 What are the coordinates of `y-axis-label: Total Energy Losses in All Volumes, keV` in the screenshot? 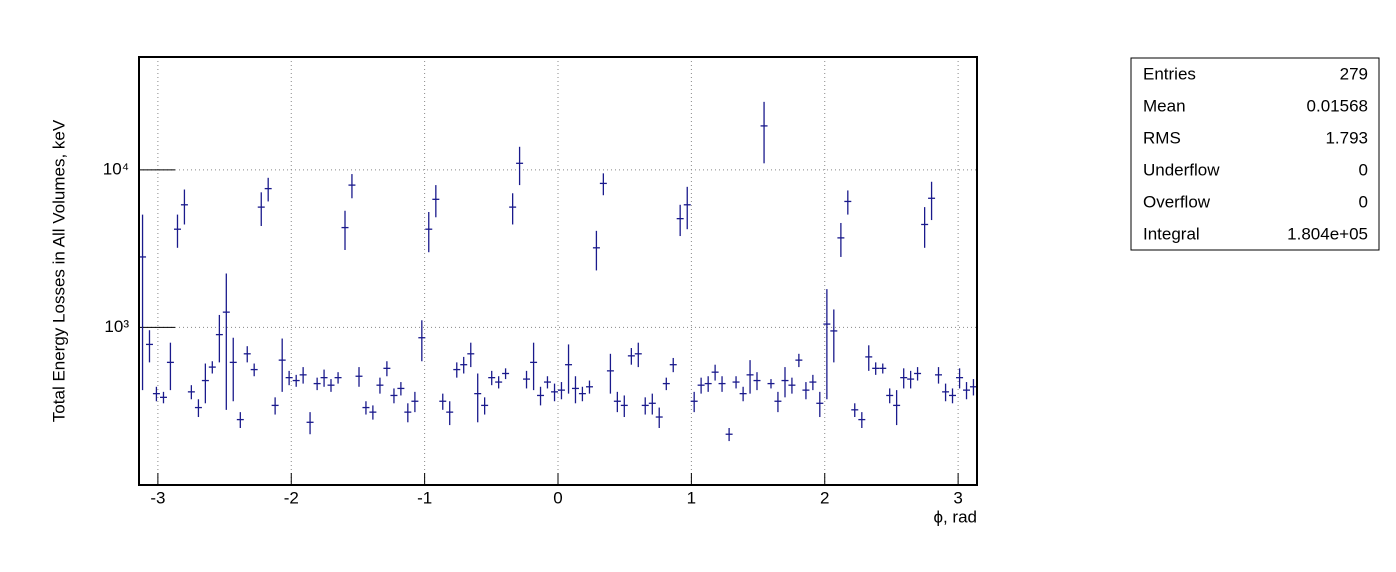 It's located at (58, 270).